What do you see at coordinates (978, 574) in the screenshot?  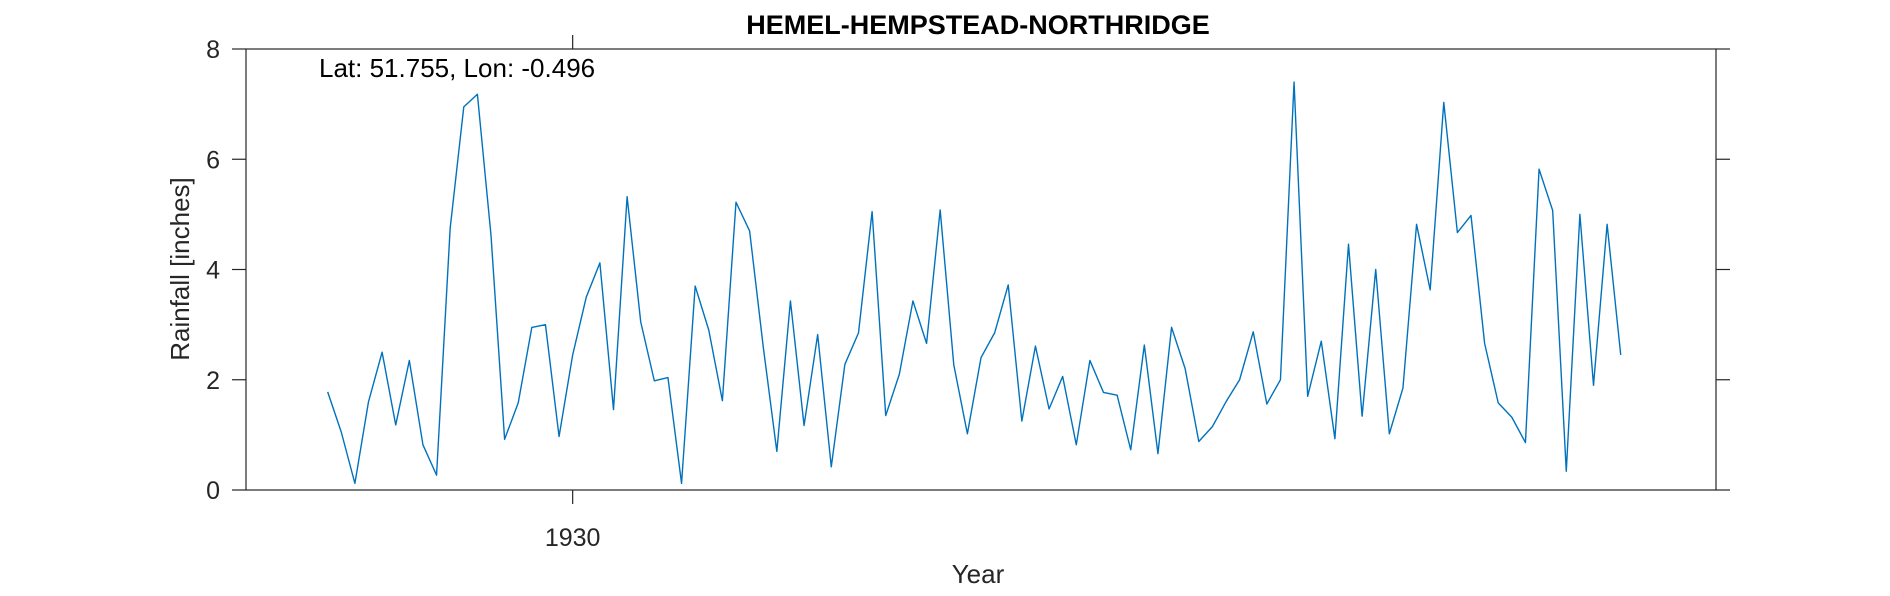 I see `x-axis-label: Year` at bounding box center [978, 574].